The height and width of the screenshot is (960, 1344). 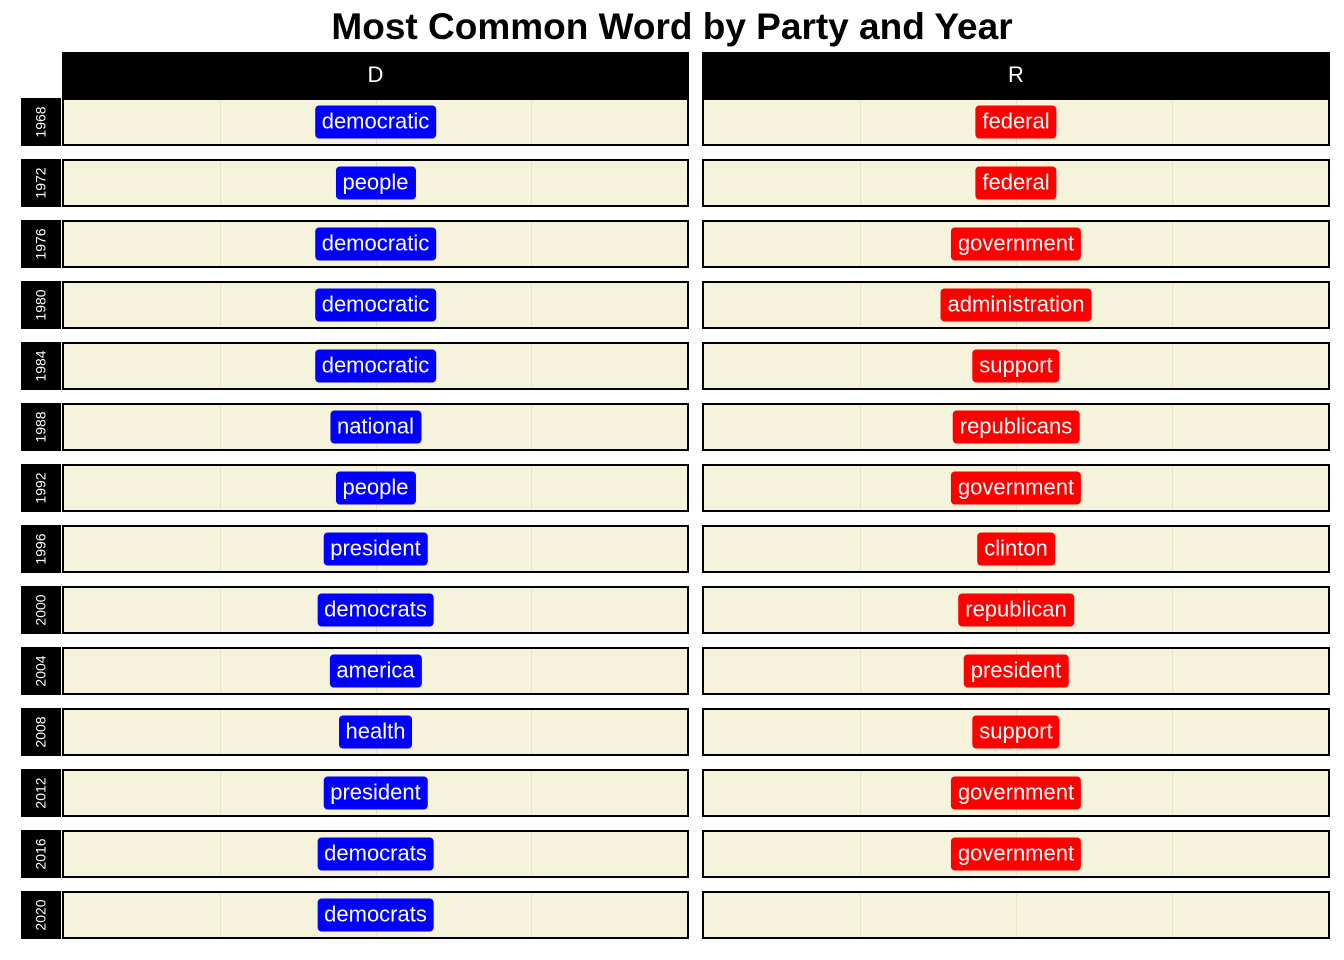 I want to click on panel-r-2008: support, so click(x=1016, y=732).